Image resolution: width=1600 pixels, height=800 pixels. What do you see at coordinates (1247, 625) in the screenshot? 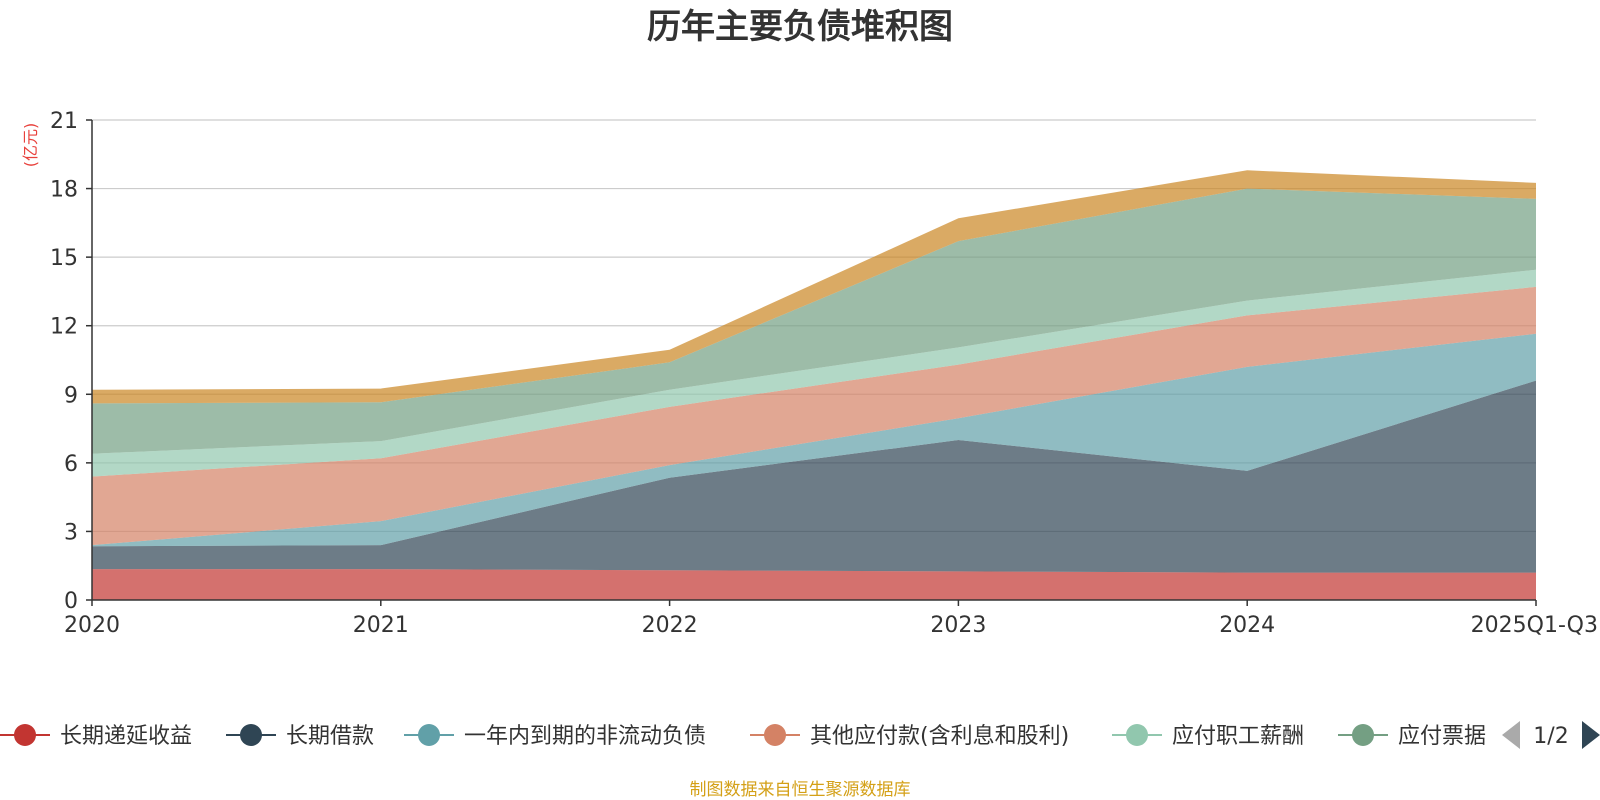
I see `x-tick-label: 2024` at bounding box center [1247, 625].